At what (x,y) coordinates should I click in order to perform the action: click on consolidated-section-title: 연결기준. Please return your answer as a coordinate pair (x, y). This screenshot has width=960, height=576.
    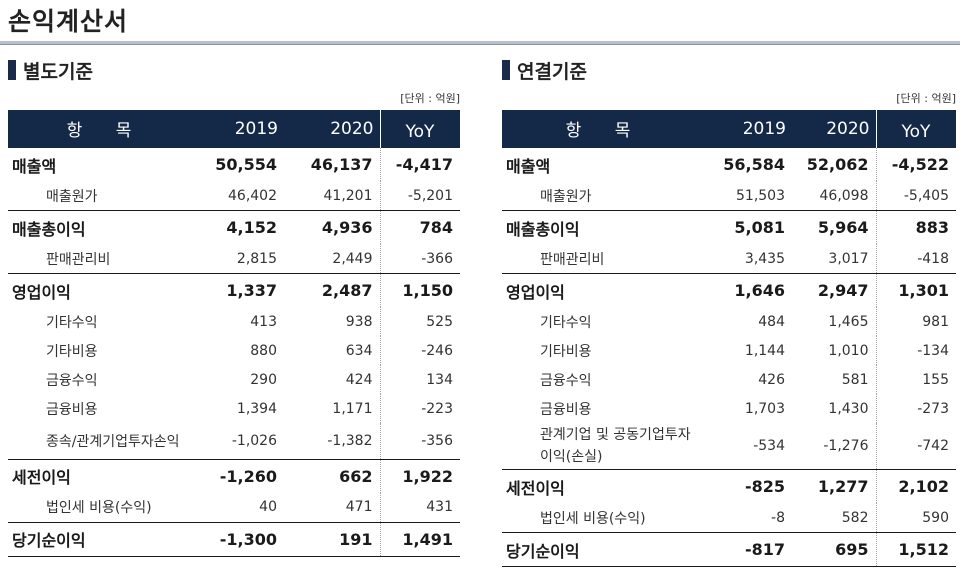
    Looking at the image, I should click on (552, 71).